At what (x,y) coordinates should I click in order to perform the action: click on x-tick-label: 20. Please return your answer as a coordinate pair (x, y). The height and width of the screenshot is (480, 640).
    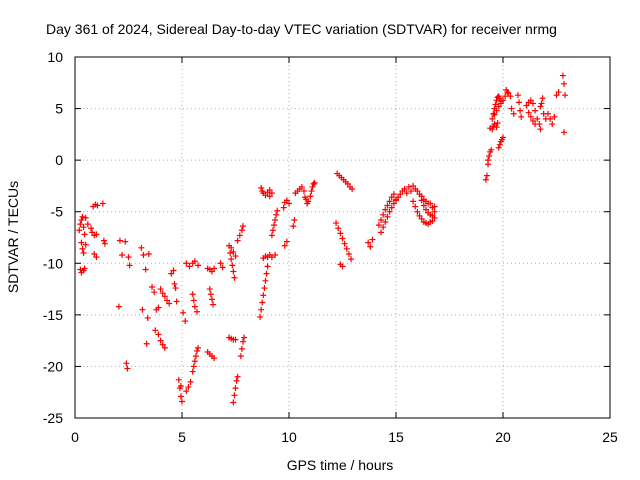
    Looking at the image, I should click on (503, 437).